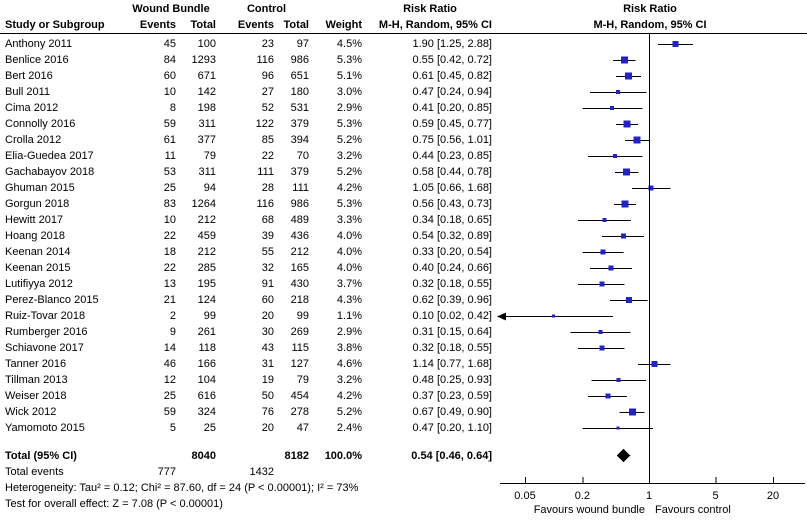 The width and height of the screenshot is (807, 528). What do you see at coordinates (255, 25) in the screenshot?
I see `group2-events-header: Events` at bounding box center [255, 25].